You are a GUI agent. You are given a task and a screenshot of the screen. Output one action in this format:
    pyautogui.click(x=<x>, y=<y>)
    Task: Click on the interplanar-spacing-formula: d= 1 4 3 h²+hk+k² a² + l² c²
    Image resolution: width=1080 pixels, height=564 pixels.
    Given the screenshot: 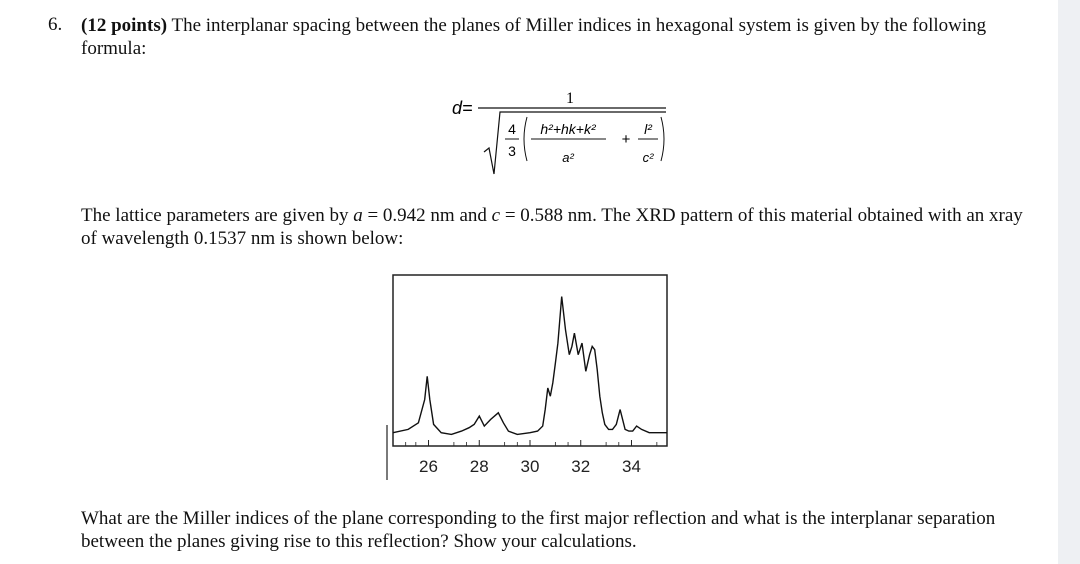 What is the action you would take?
    pyautogui.click(x=559, y=132)
    